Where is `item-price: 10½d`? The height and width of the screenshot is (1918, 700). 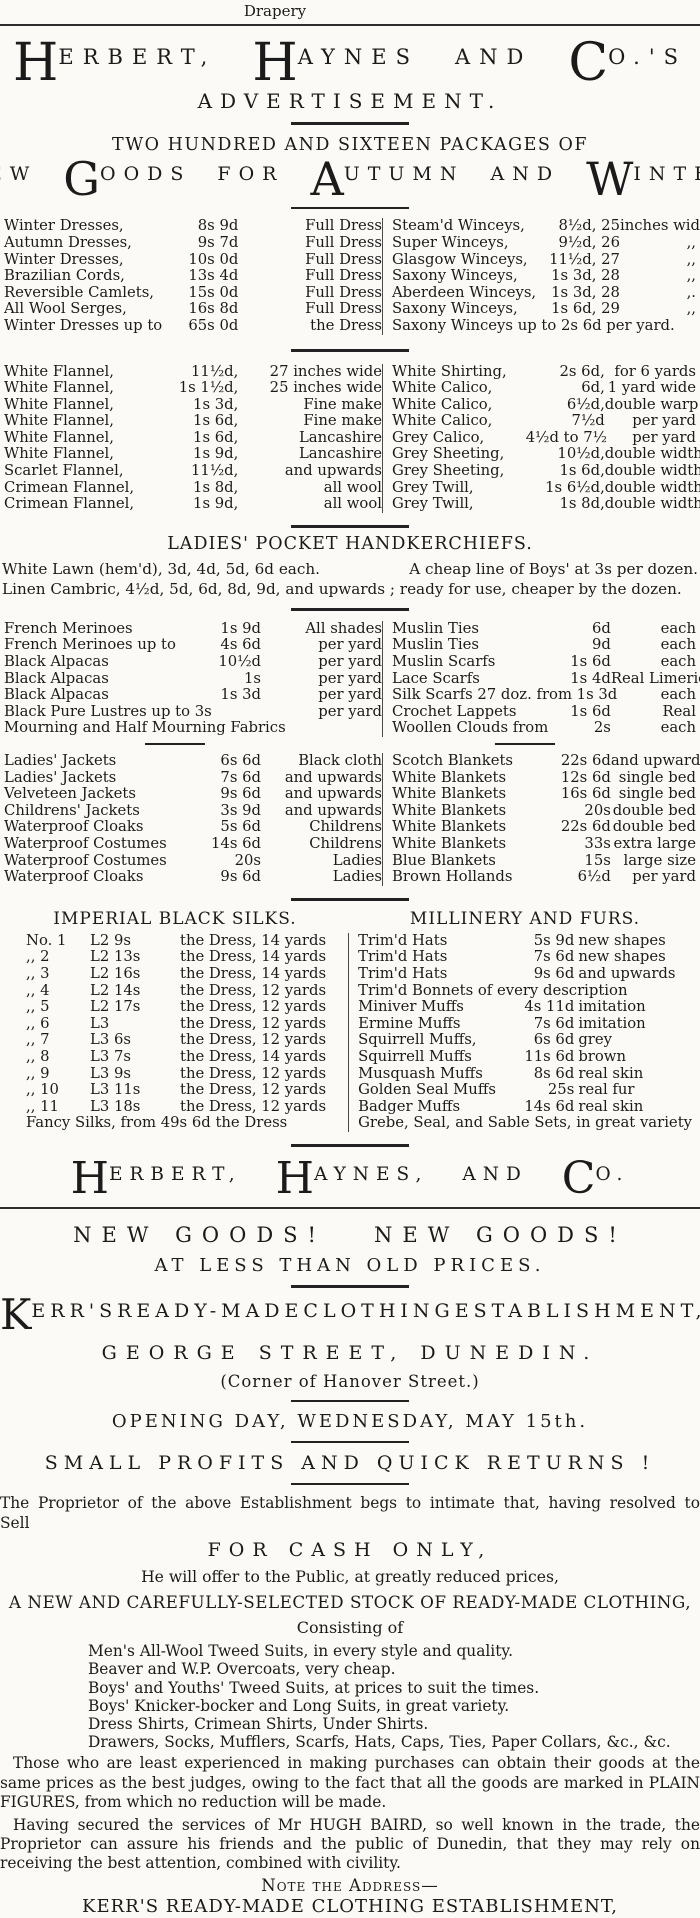
item-price: 10½d is located at coordinates (240, 662).